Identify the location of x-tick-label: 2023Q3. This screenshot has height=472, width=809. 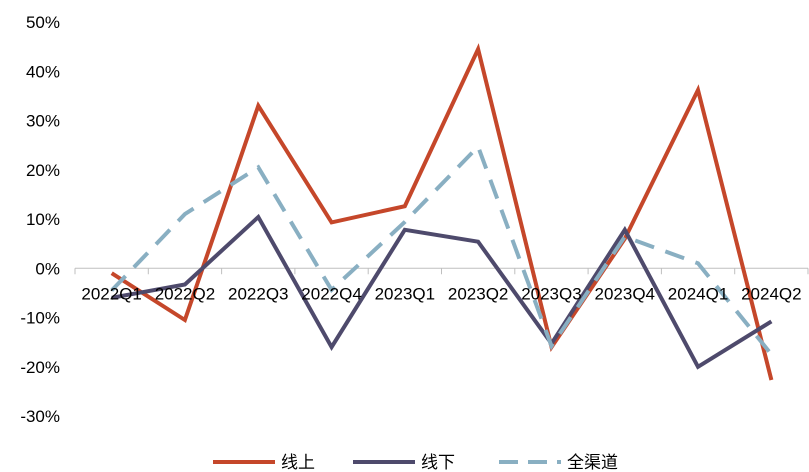
(551, 293).